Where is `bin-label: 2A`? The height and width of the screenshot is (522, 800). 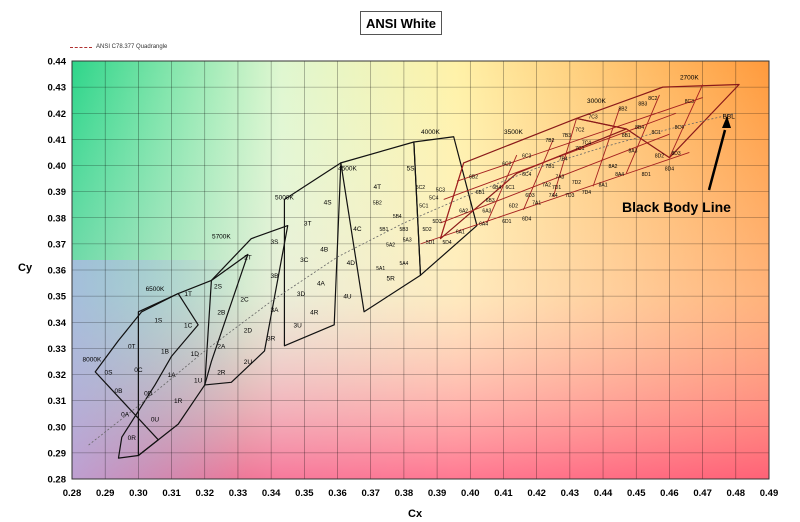 bin-label: 2A is located at coordinates (221, 346).